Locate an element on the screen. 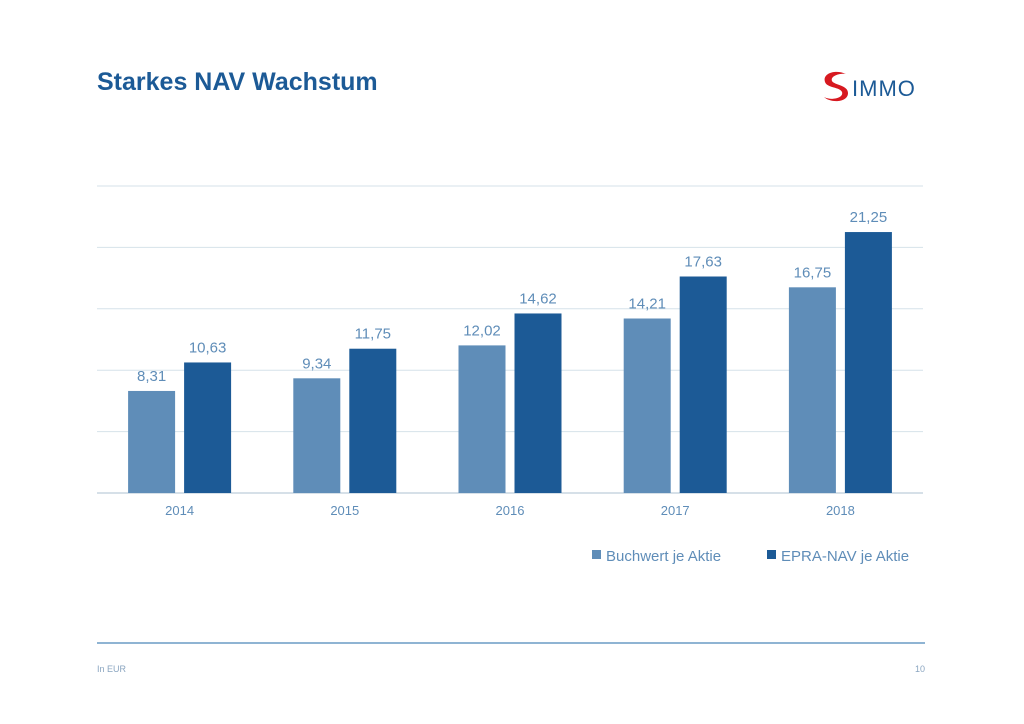 The height and width of the screenshot is (724, 1024). data-label: 14,21 is located at coordinates (647, 304).